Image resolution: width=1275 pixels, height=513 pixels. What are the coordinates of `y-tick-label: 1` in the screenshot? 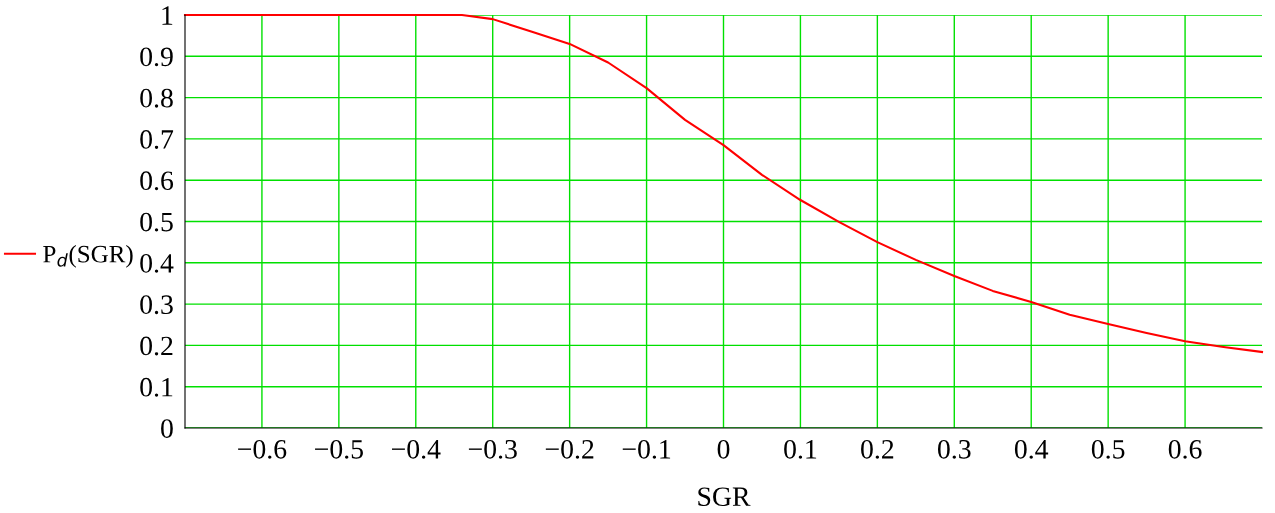 It's located at (167, 15).